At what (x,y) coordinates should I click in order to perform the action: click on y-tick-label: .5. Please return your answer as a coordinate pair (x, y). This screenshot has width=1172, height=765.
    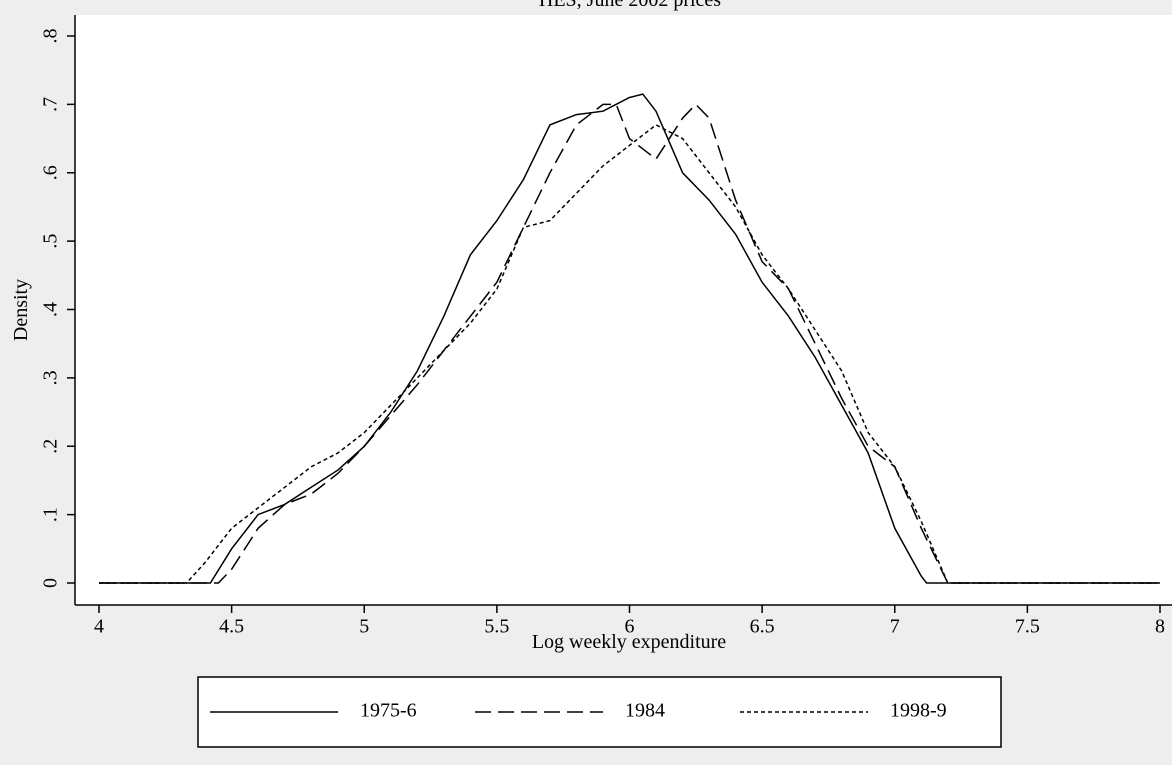
    Looking at the image, I should click on (51, 241).